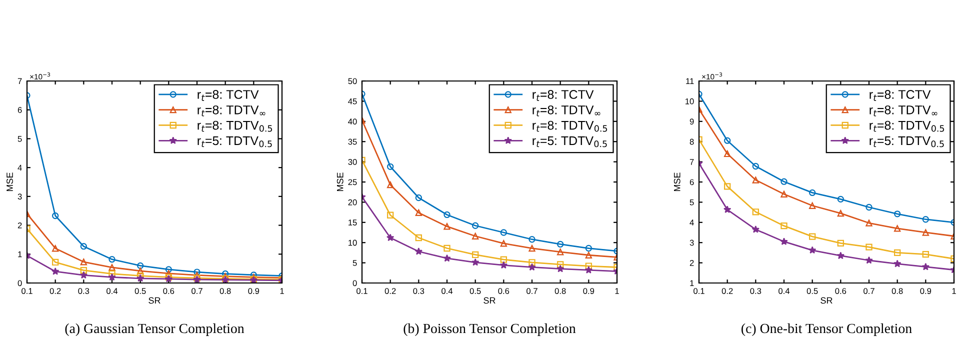 This screenshot has width=963, height=338. Describe the element at coordinates (692, 121) in the screenshot. I see `y-tick-label: 9` at that location.